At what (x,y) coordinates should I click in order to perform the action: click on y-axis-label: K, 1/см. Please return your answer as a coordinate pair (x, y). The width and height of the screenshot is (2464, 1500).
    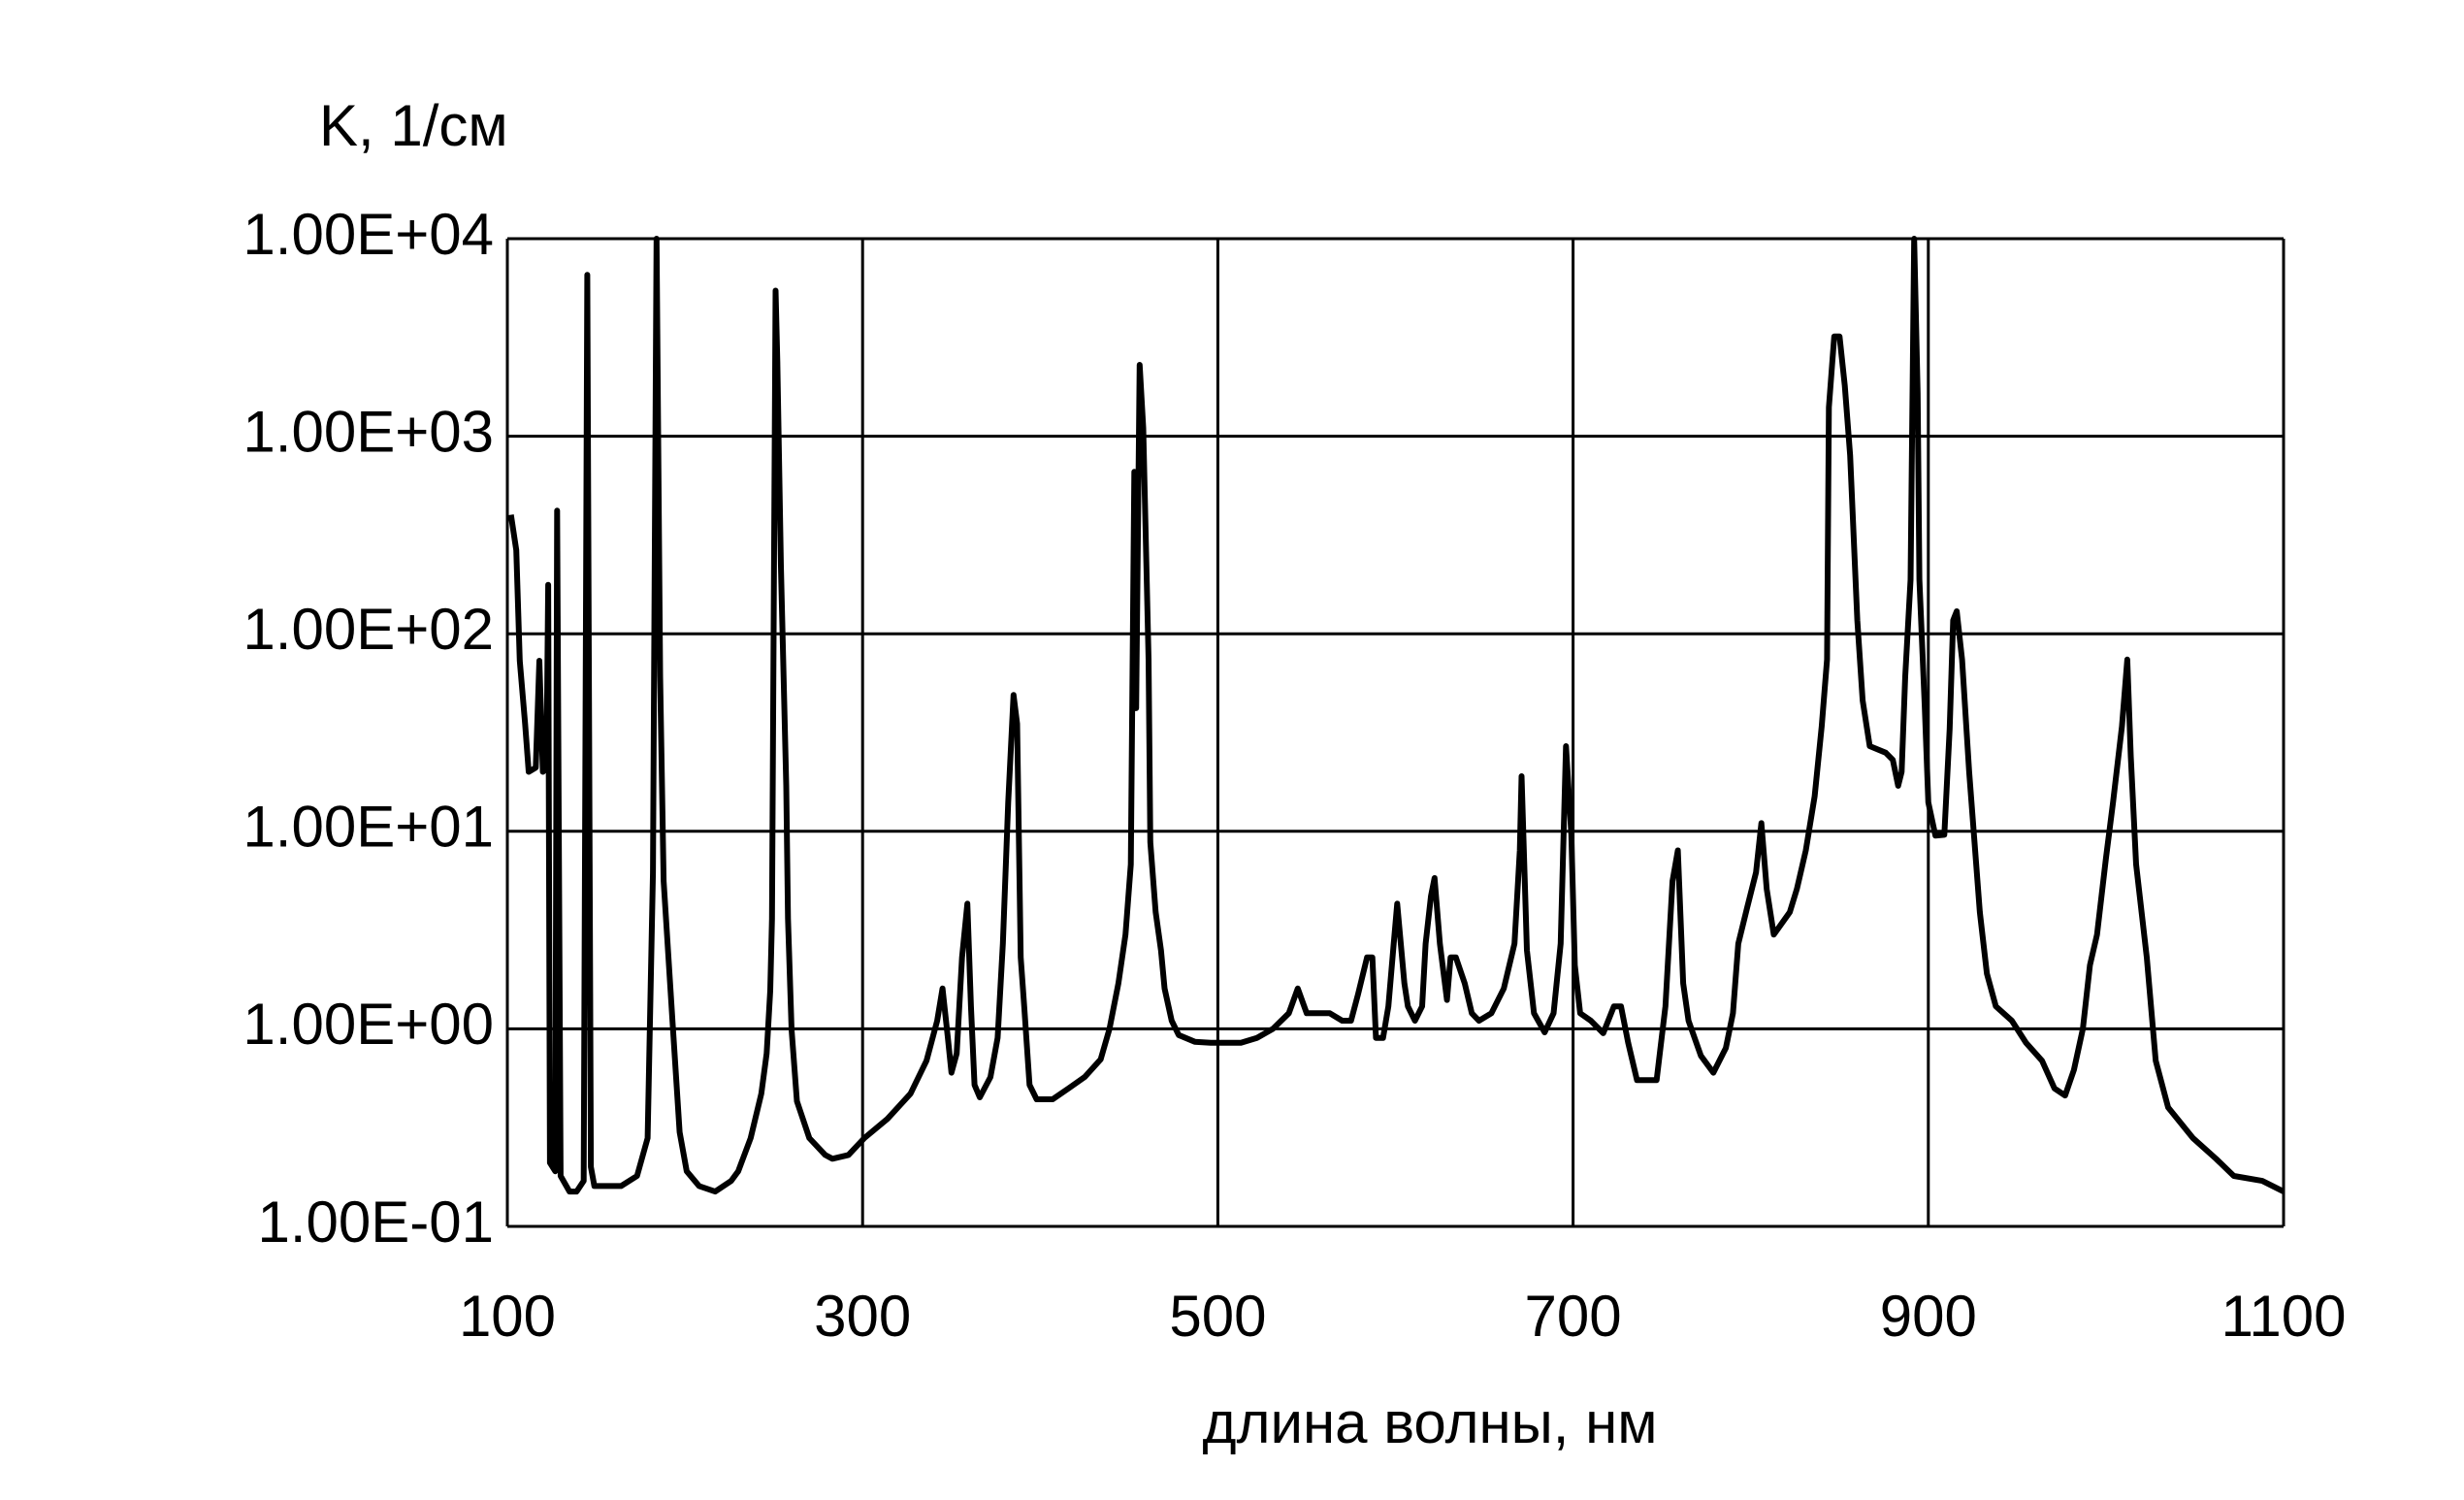
    Looking at the image, I should click on (413, 126).